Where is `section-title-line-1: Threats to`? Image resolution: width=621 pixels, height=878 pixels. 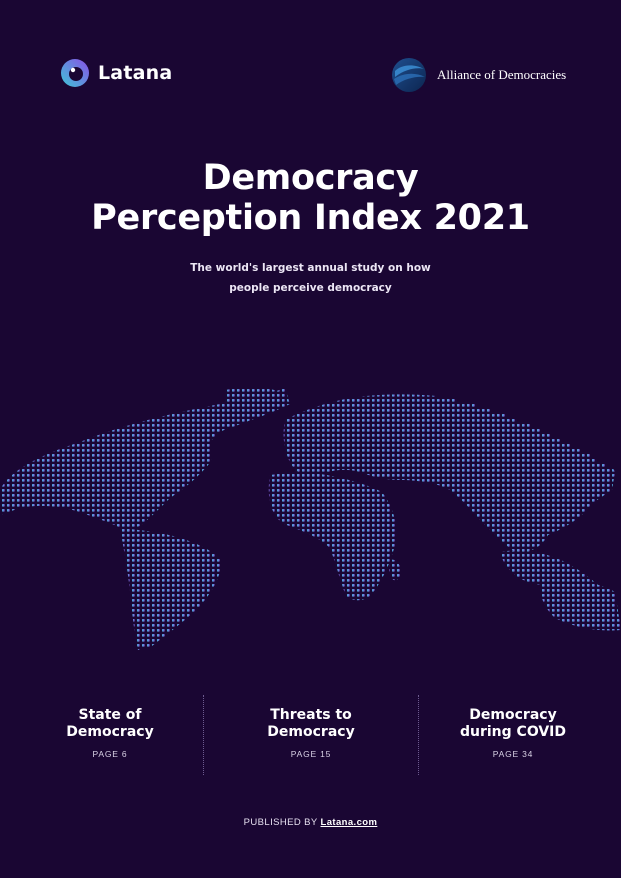 section-title-line-1: Threats to is located at coordinates (311, 715).